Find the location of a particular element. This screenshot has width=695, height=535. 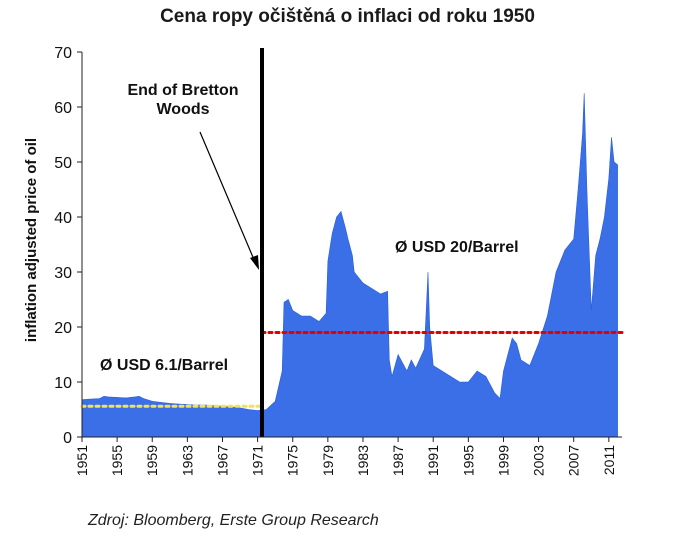

x-tick-label: 1951 is located at coordinates (82, 460).